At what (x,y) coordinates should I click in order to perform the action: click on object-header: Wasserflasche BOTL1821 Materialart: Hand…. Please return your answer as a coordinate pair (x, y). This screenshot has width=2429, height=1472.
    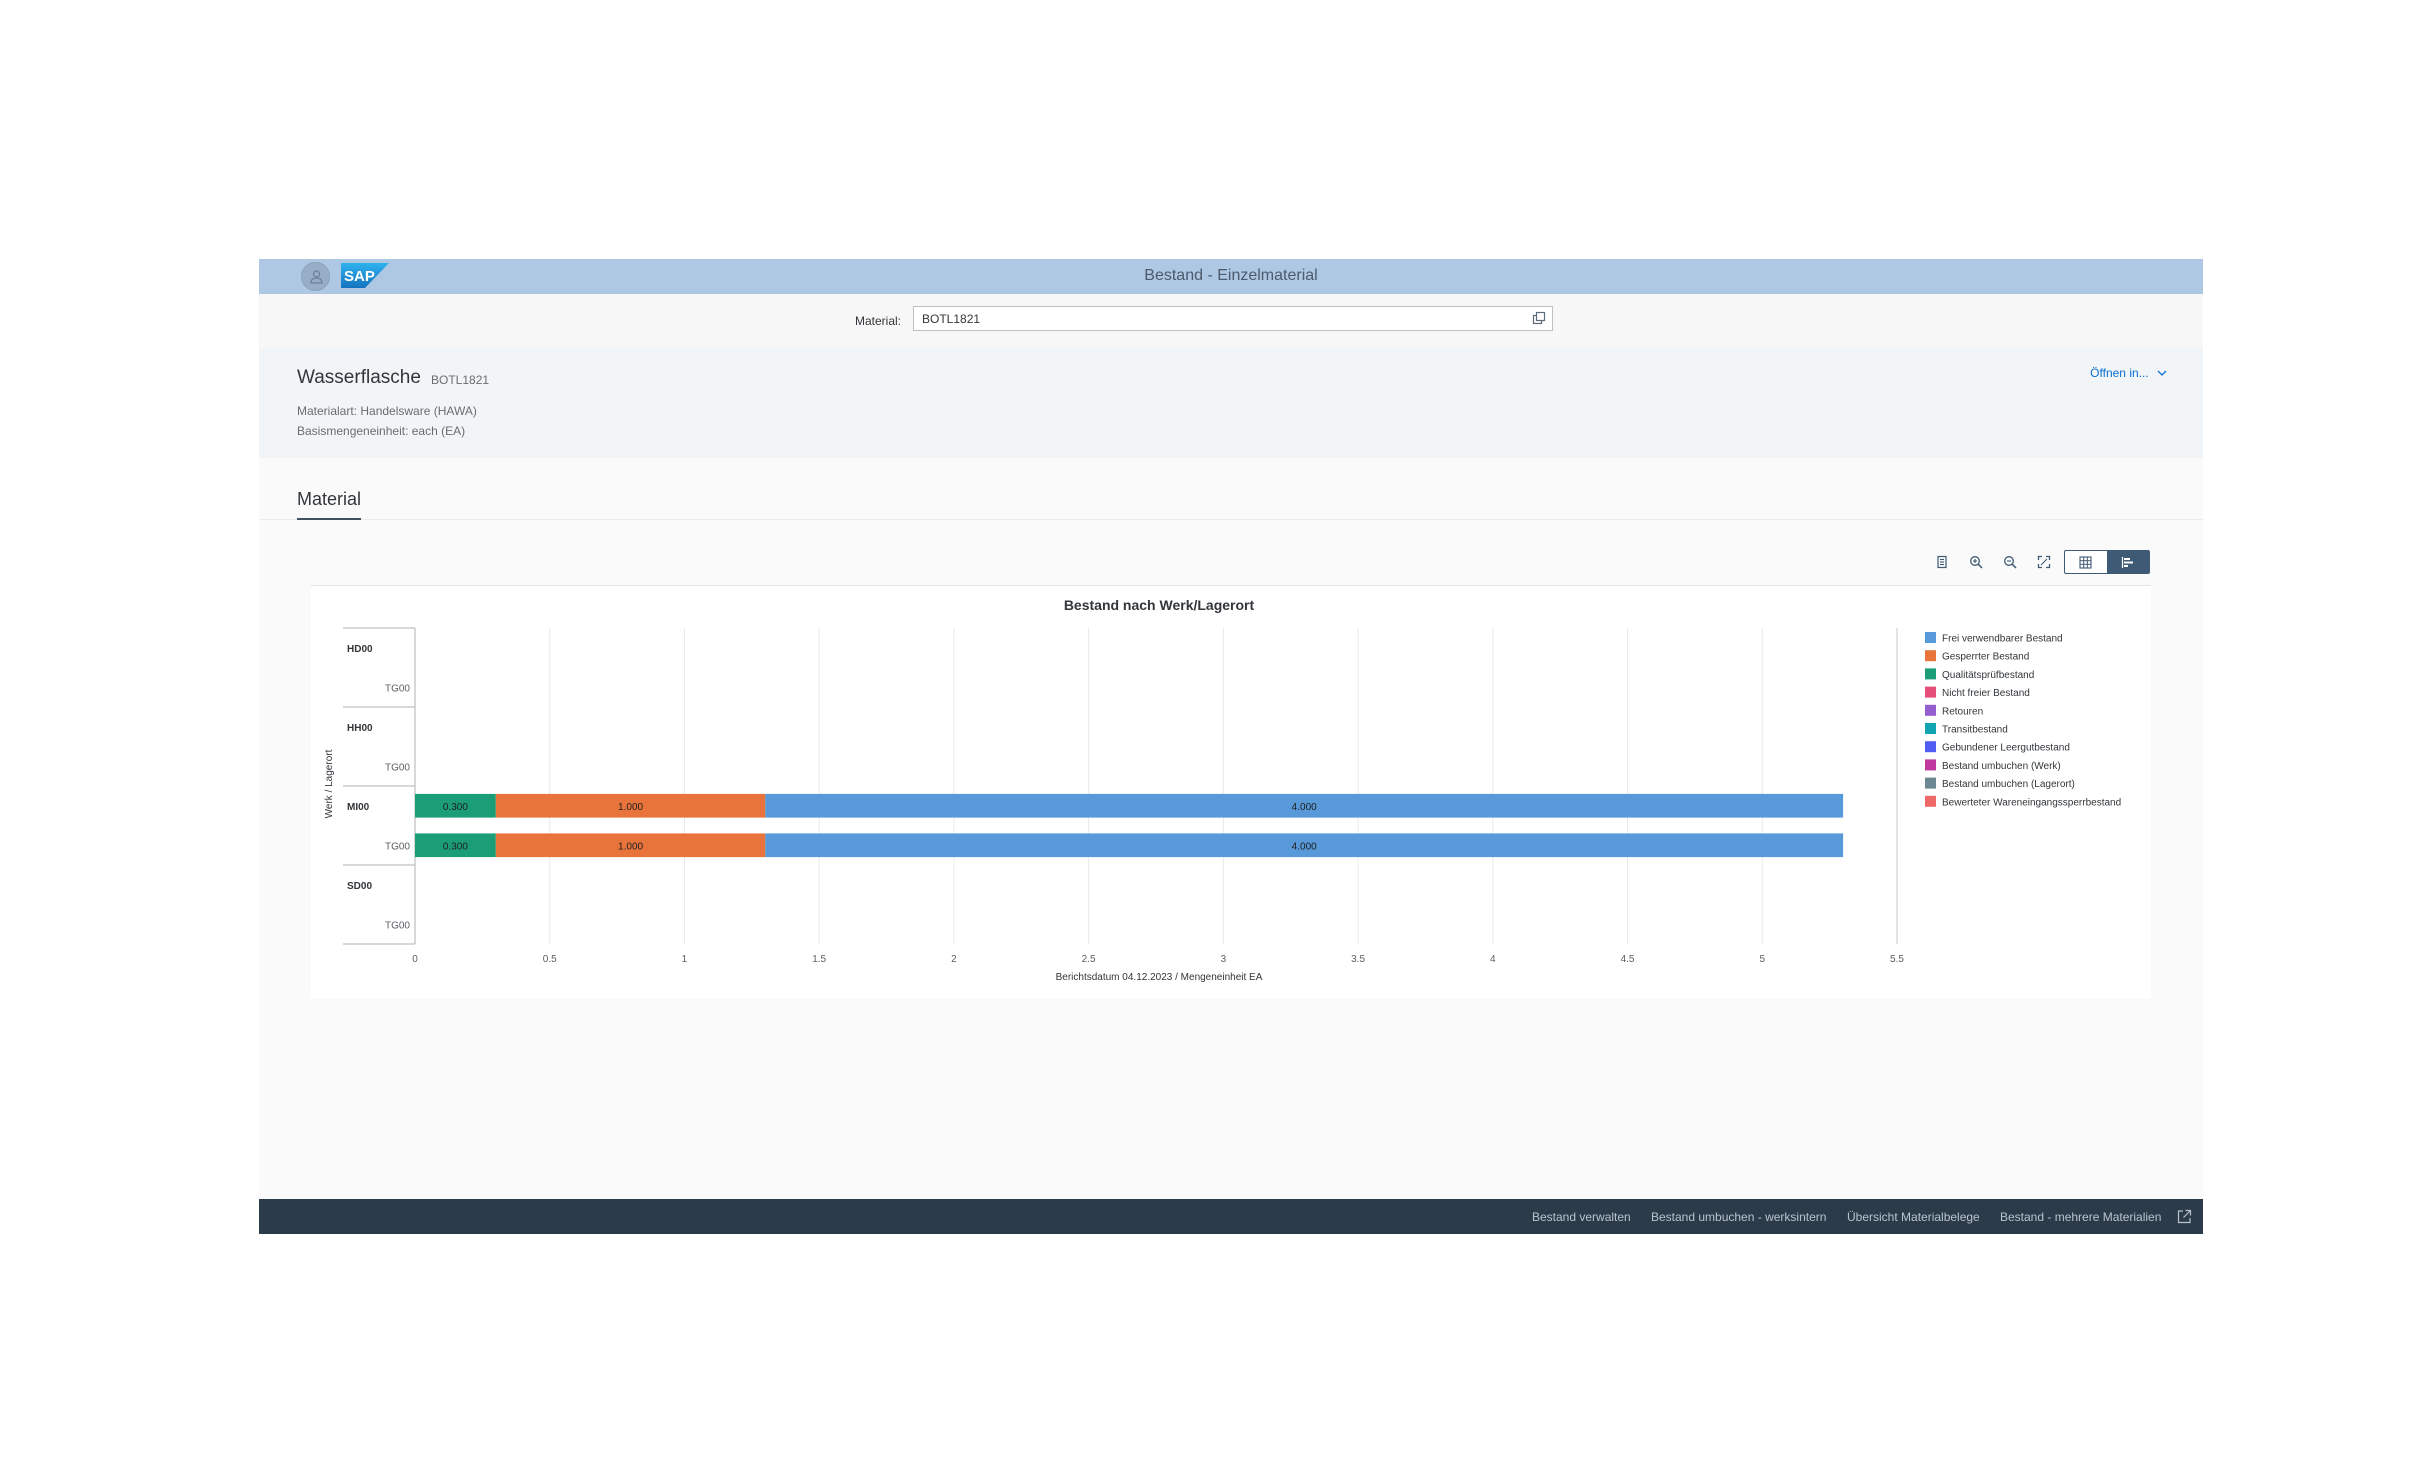
    Looking at the image, I should click on (1231, 403).